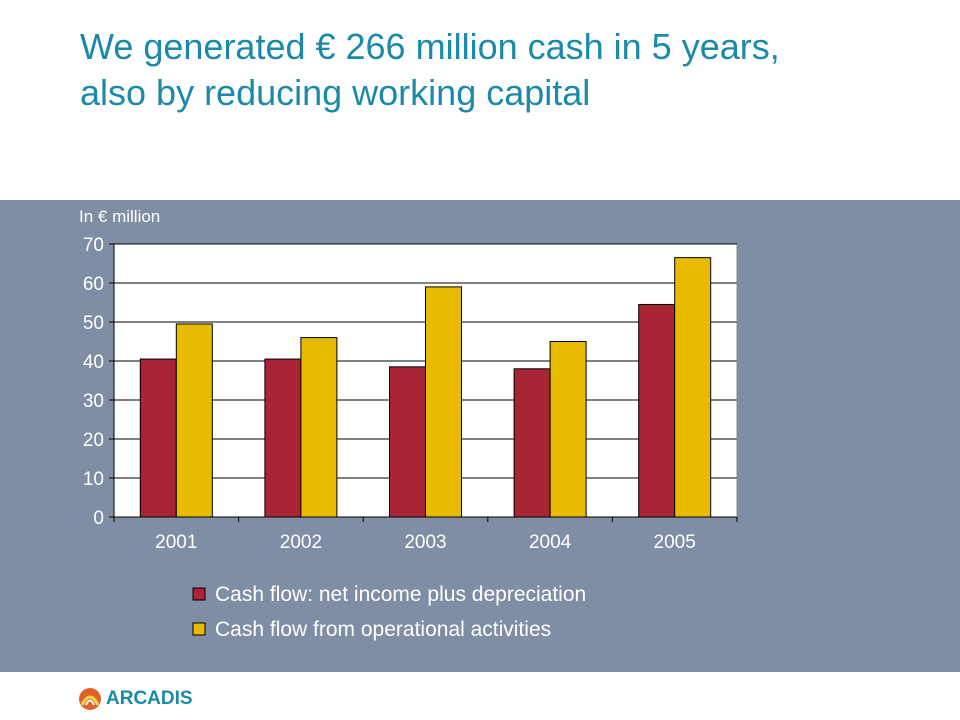 This screenshot has width=960, height=720. What do you see at coordinates (93, 323) in the screenshot?
I see `y-tick-label: 50` at bounding box center [93, 323].